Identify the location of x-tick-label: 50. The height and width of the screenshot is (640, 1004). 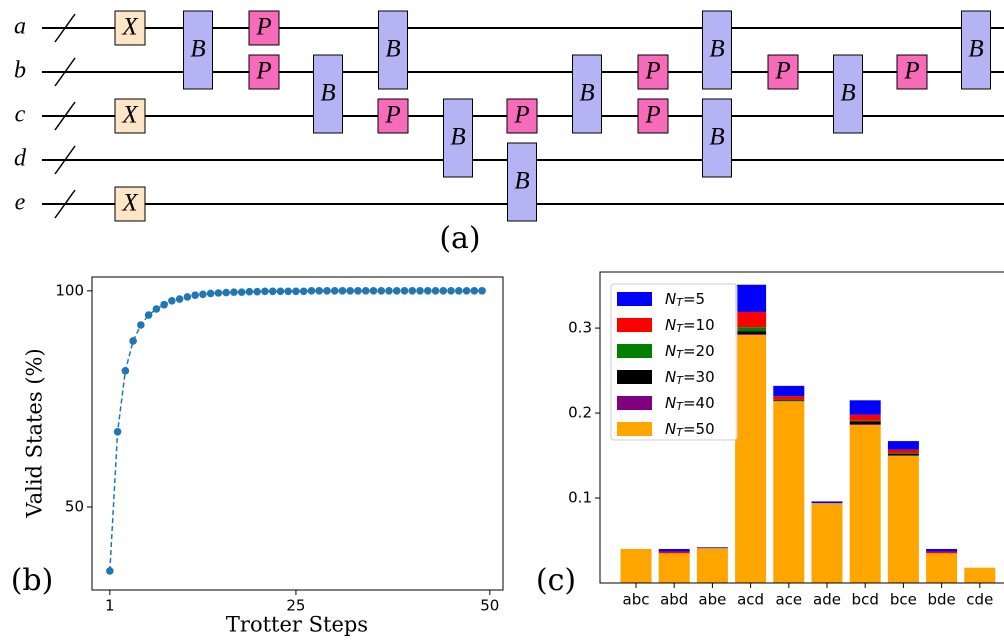
(489, 606).